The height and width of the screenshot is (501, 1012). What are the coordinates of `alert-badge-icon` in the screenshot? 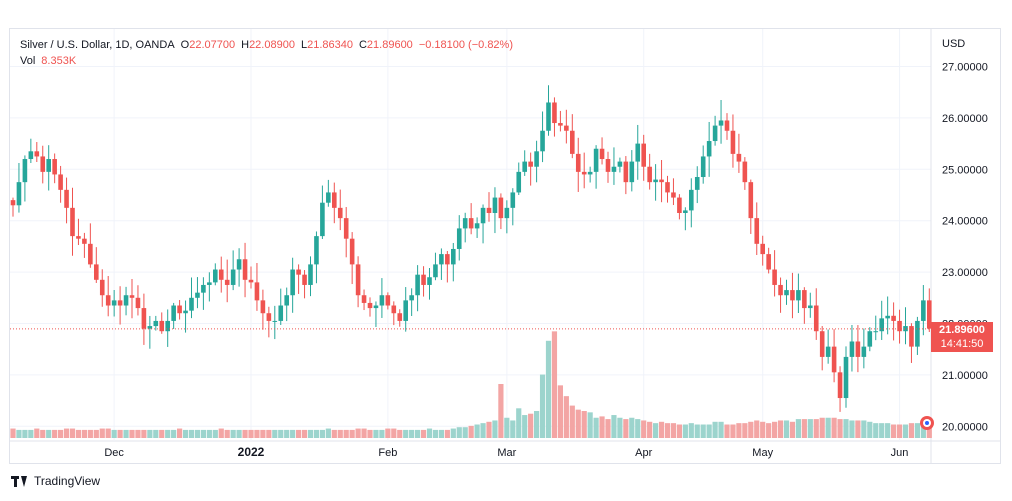 It's located at (927, 423).